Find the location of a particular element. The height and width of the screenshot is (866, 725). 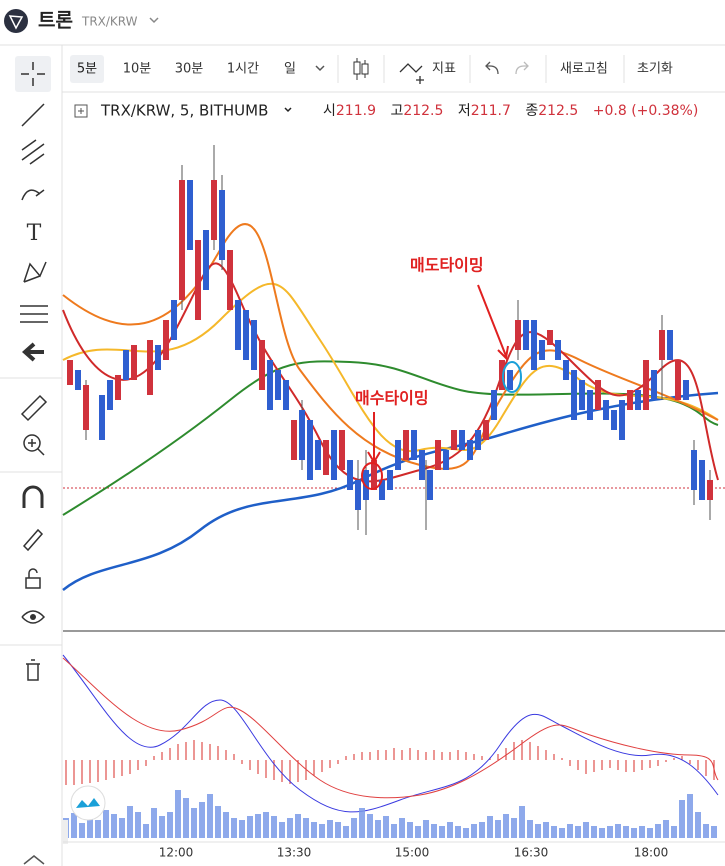

trash-tool is located at coordinates (33, 670).